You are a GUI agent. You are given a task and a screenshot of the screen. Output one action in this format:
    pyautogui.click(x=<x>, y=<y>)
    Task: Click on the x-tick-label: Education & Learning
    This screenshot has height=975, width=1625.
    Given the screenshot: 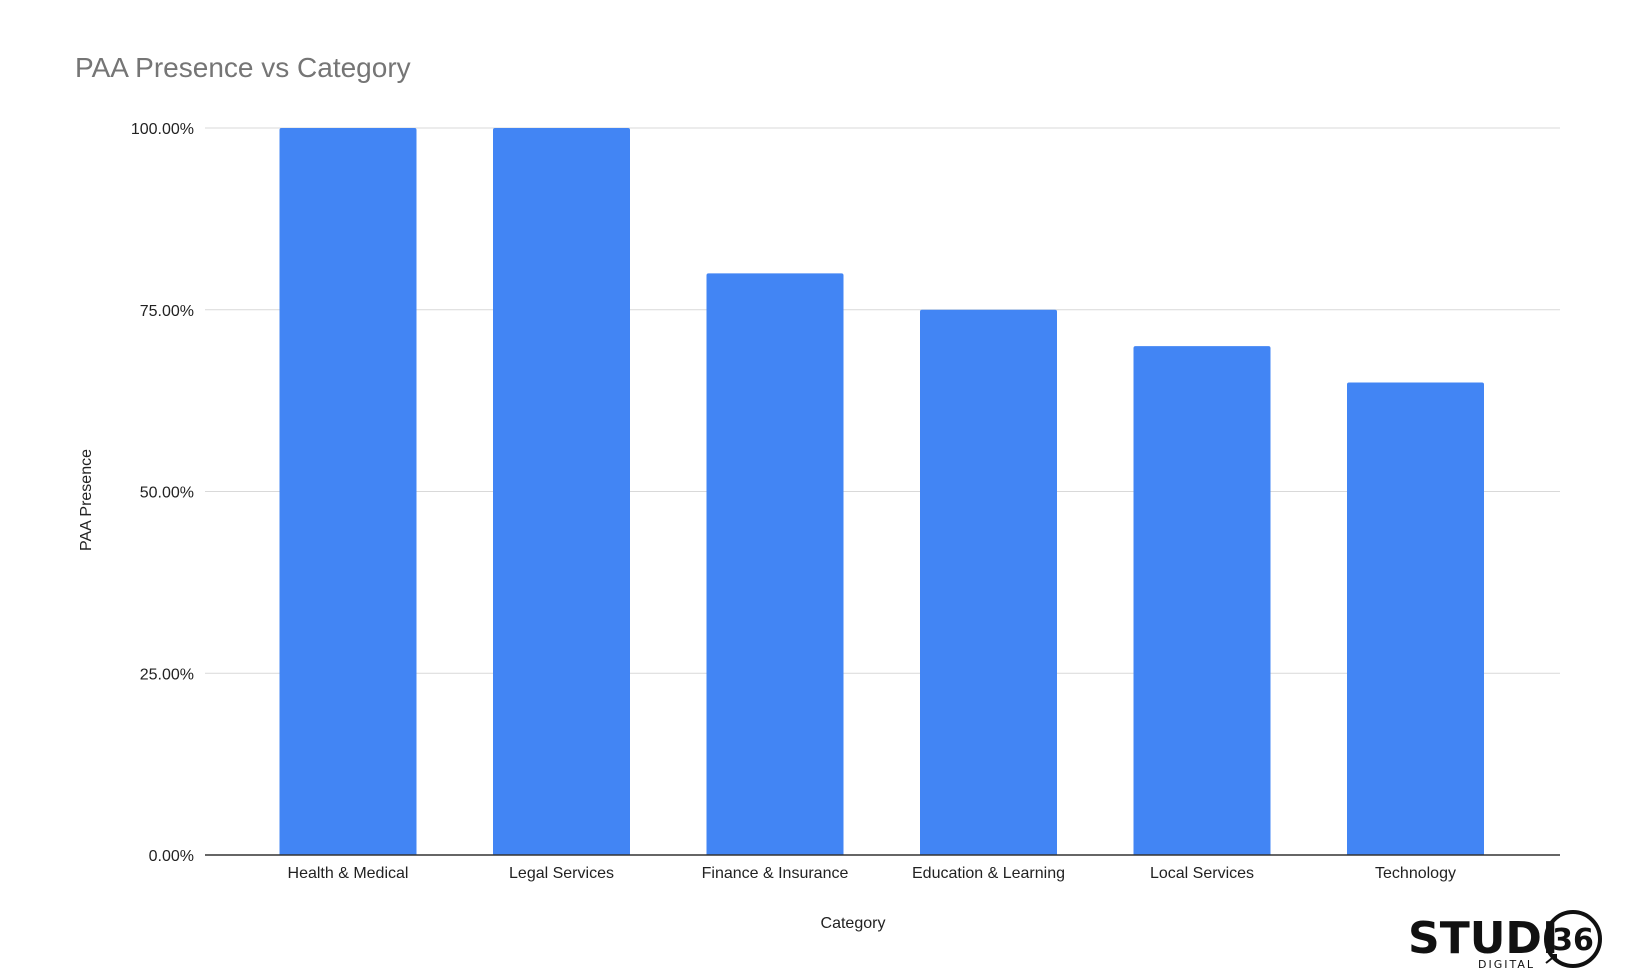 What is the action you would take?
    pyautogui.click(x=988, y=873)
    